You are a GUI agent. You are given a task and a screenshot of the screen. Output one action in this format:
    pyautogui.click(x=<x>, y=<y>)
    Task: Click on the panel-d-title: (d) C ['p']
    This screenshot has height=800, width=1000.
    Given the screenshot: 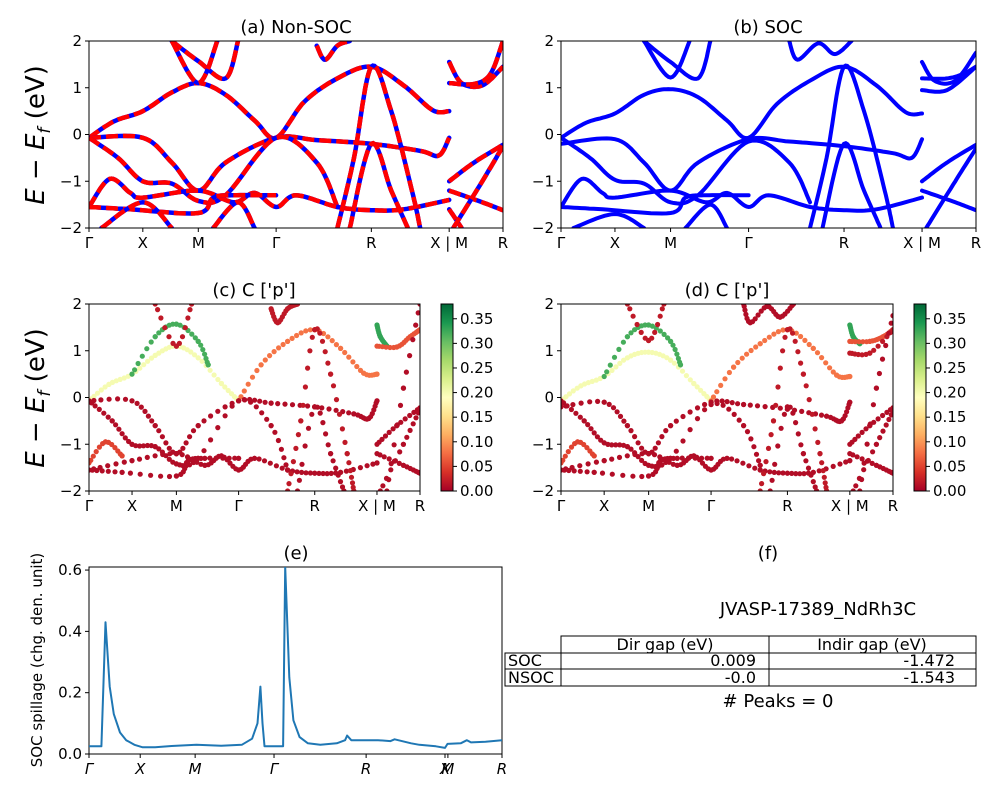 What is the action you would take?
    pyautogui.click(x=727, y=290)
    